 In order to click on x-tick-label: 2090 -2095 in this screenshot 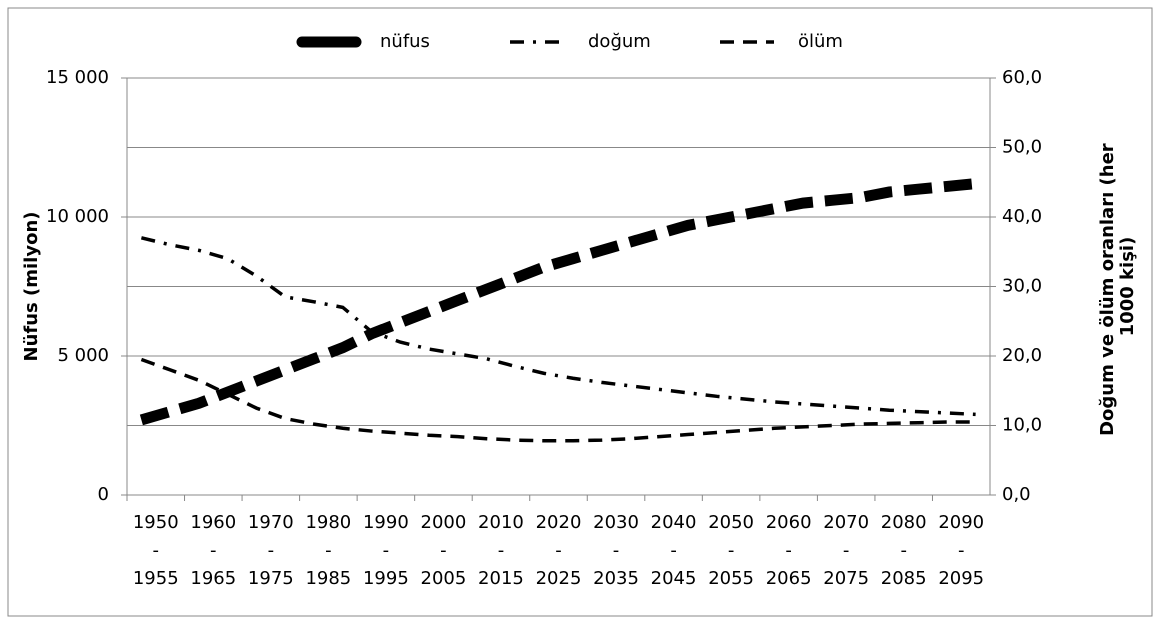, I will do `click(961, 550)`.